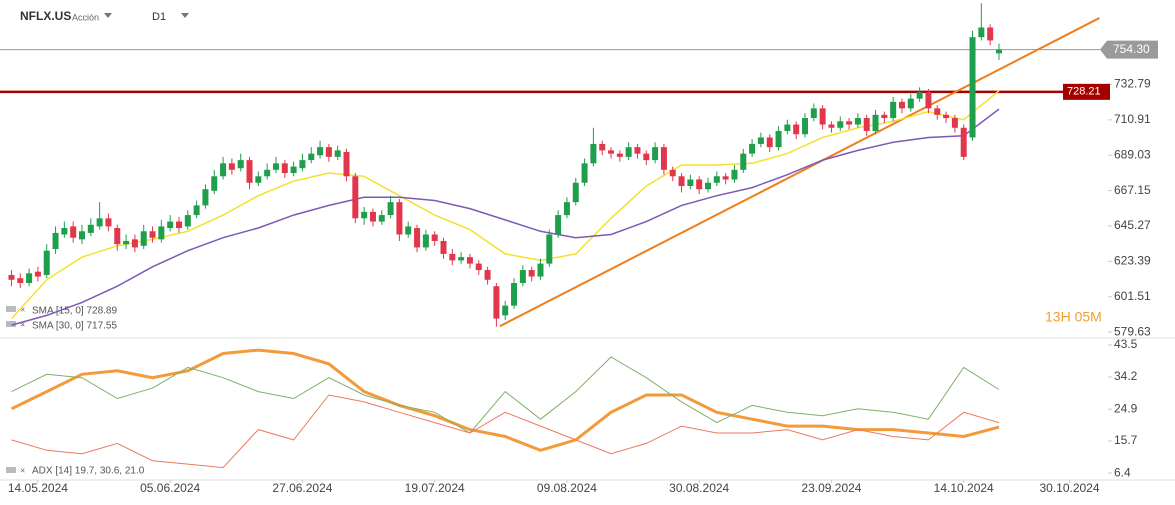 The width and height of the screenshot is (1175, 505). Describe the element at coordinates (1073, 317) in the screenshot. I see `countdown: 13H 05M` at that location.